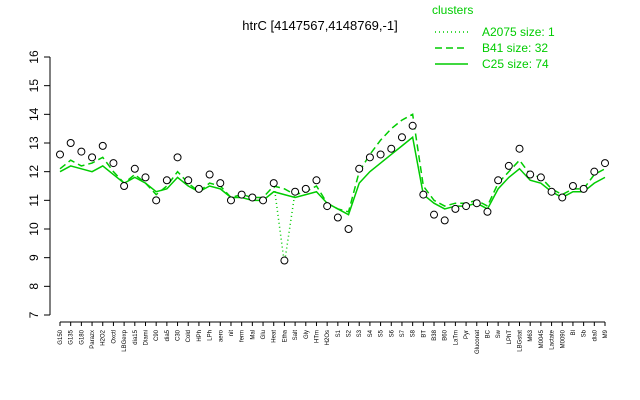  Describe the element at coordinates (452, 10) in the screenshot. I see `legend-title: clusters` at that location.